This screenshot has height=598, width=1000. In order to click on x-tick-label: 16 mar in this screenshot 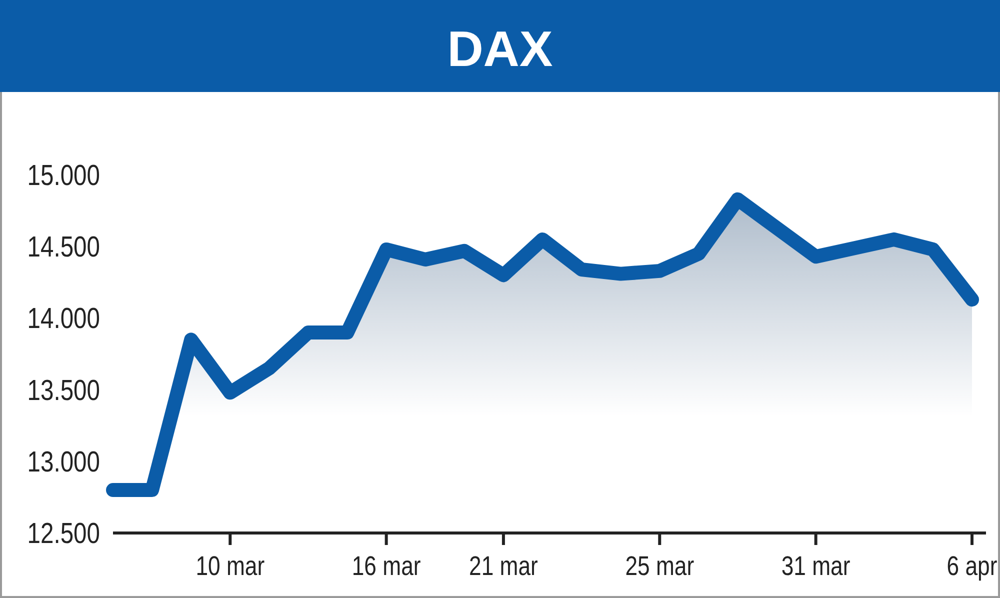, I will do `click(386, 567)`.